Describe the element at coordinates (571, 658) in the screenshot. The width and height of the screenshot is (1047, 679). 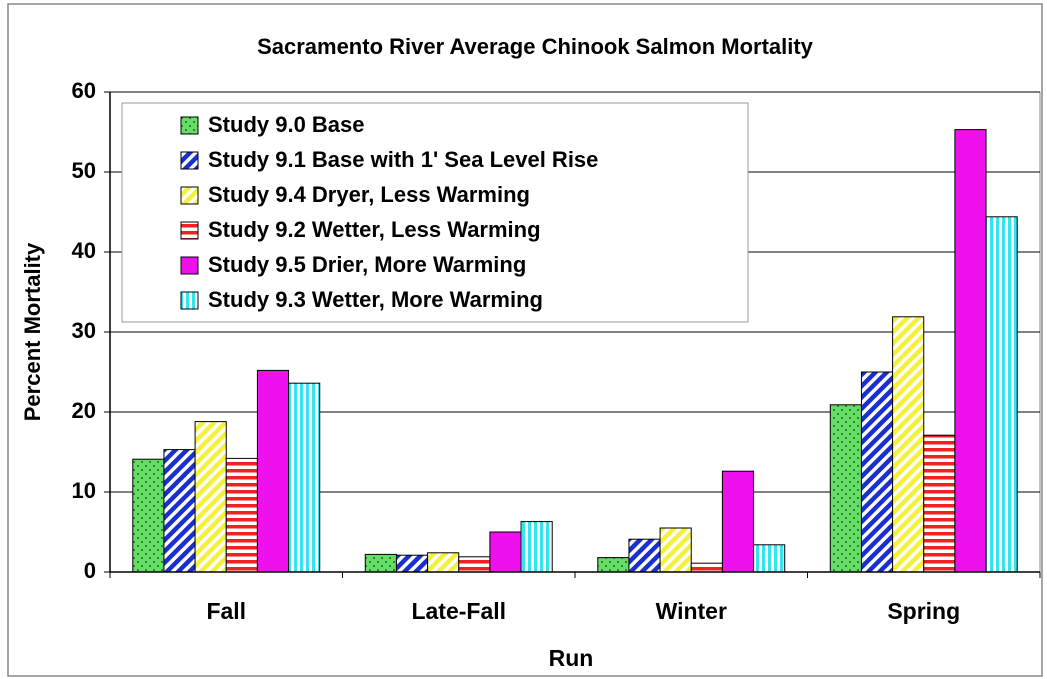
I see `x-axis-label: Run` at that location.